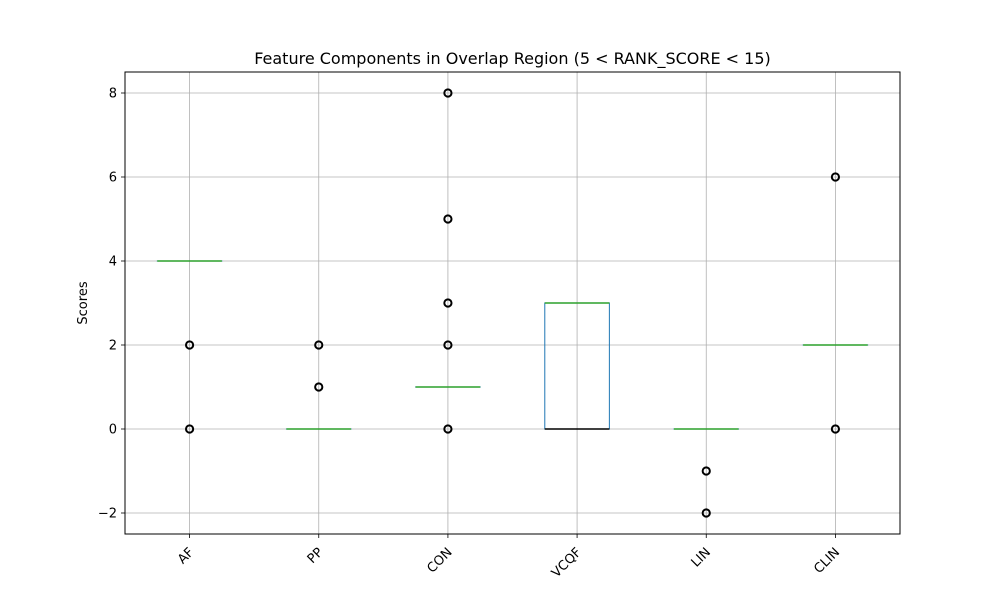  I want to click on y-tick-label: 4, so click(113, 262).